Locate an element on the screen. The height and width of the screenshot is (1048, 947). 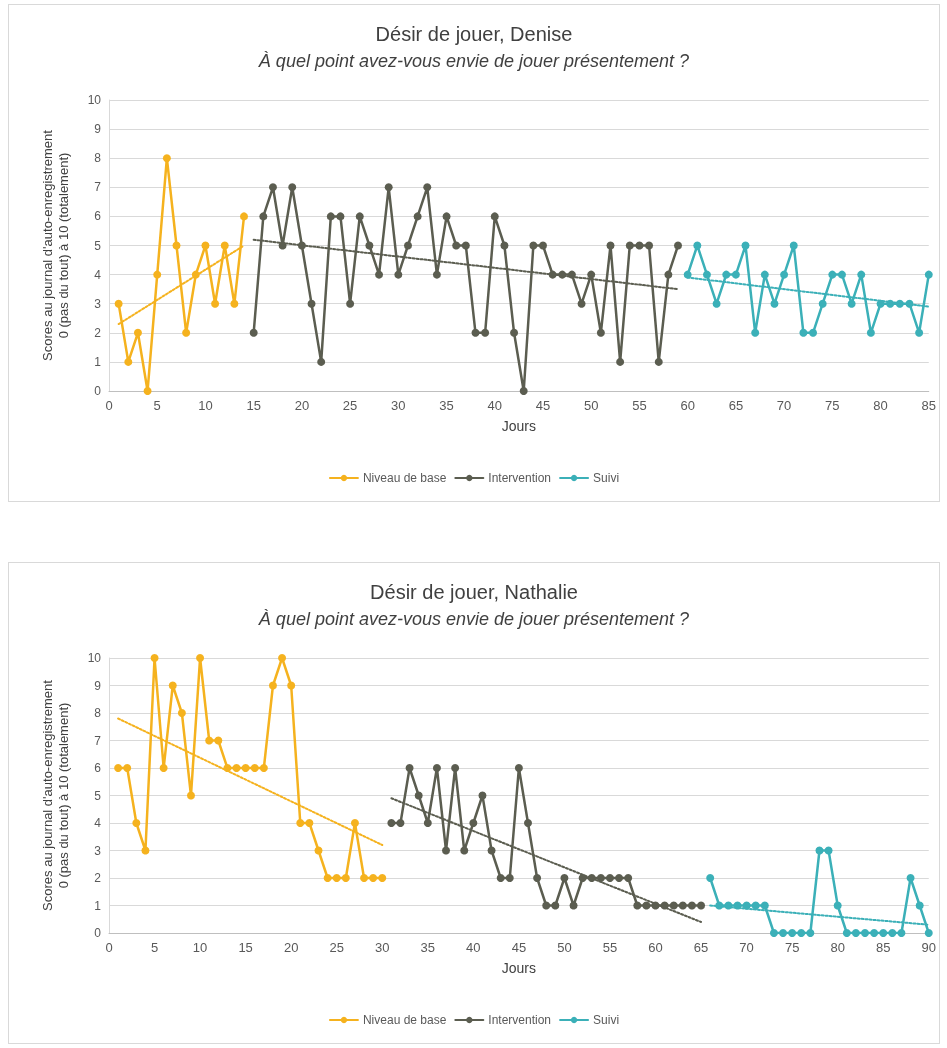
legend-label: Intervention is located at coordinates (520, 1020).